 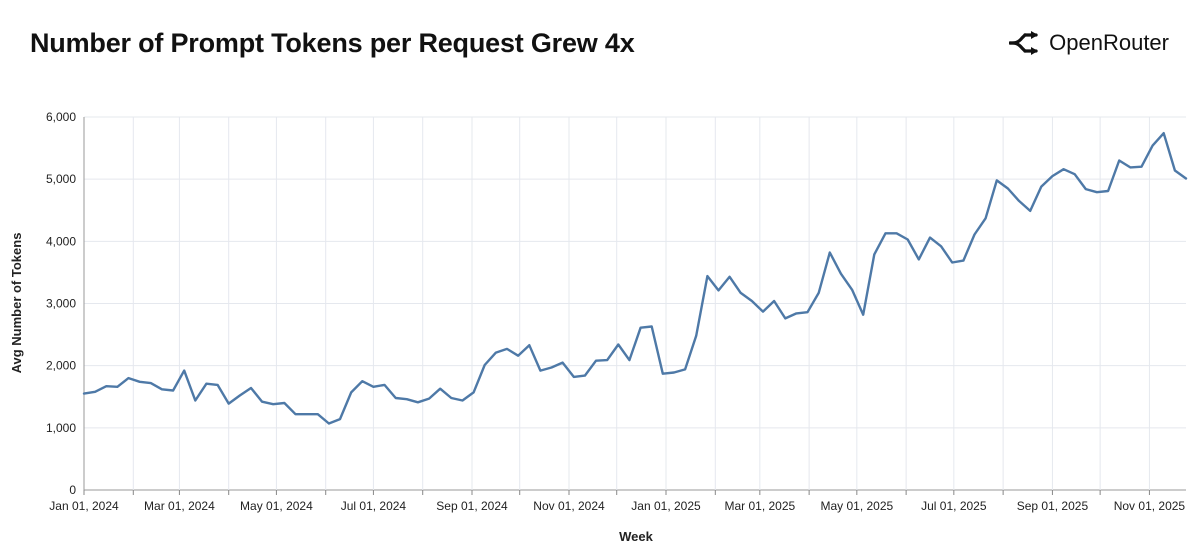 What do you see at coordinates (61, 241) in the screenshot?
I see `y-tick-label: 4,000` at bounding box center [61, 241].